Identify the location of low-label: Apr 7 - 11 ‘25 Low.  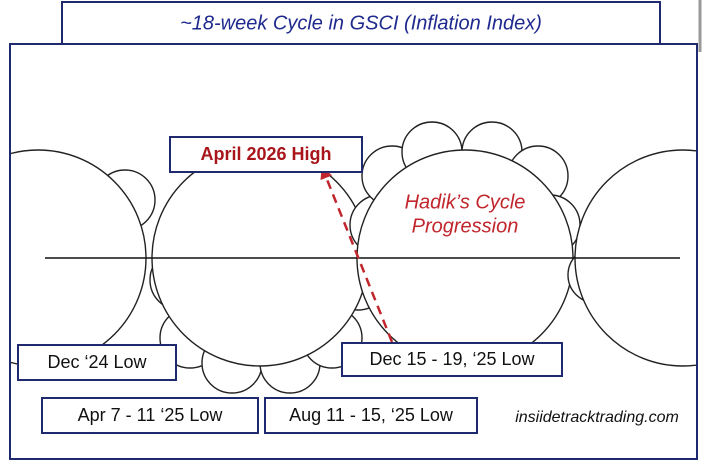
(151, 415).